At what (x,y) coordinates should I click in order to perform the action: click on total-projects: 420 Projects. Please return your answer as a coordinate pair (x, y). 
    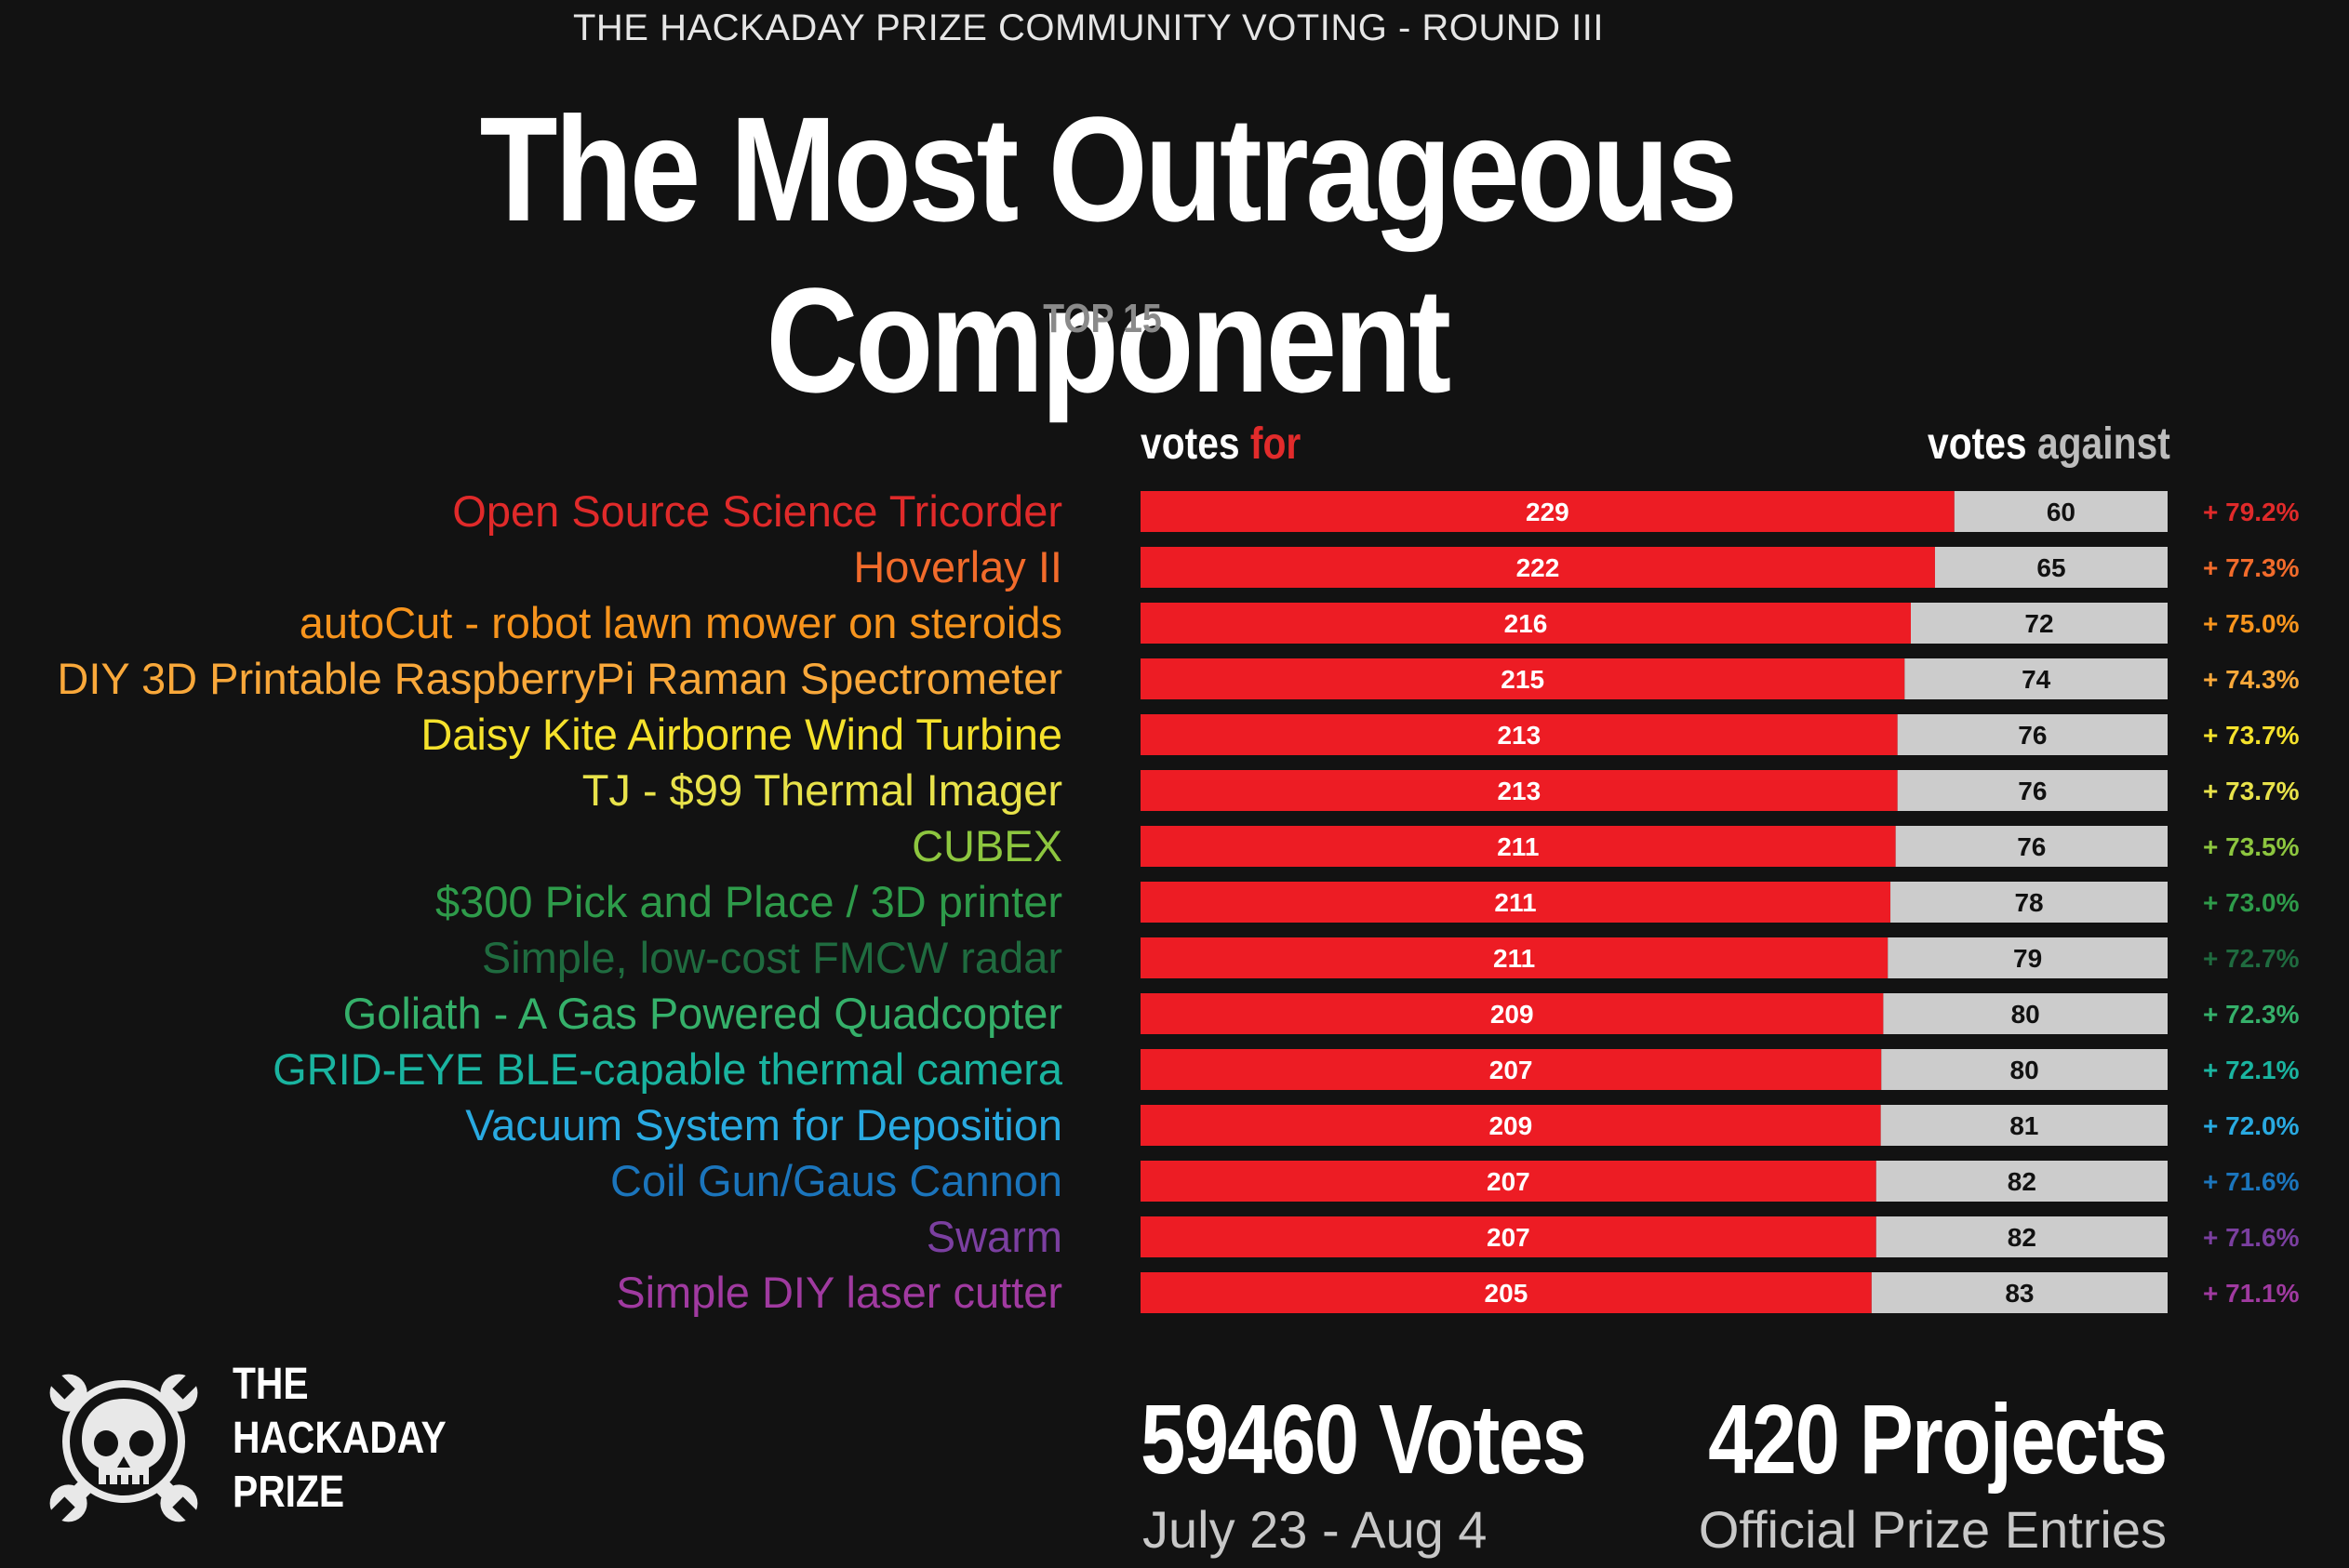
    Looking at the image, I should click on (1938, 1440).